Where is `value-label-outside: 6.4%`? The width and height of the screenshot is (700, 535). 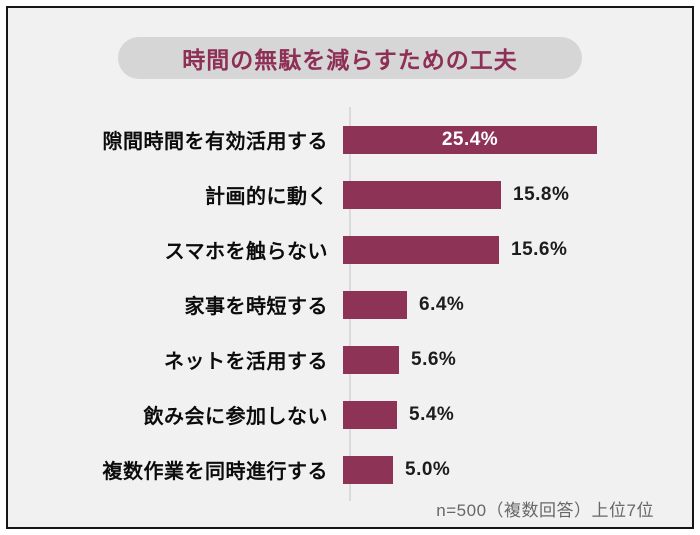 value-label-outside: 6.4% is located at coordinates (442, 304).